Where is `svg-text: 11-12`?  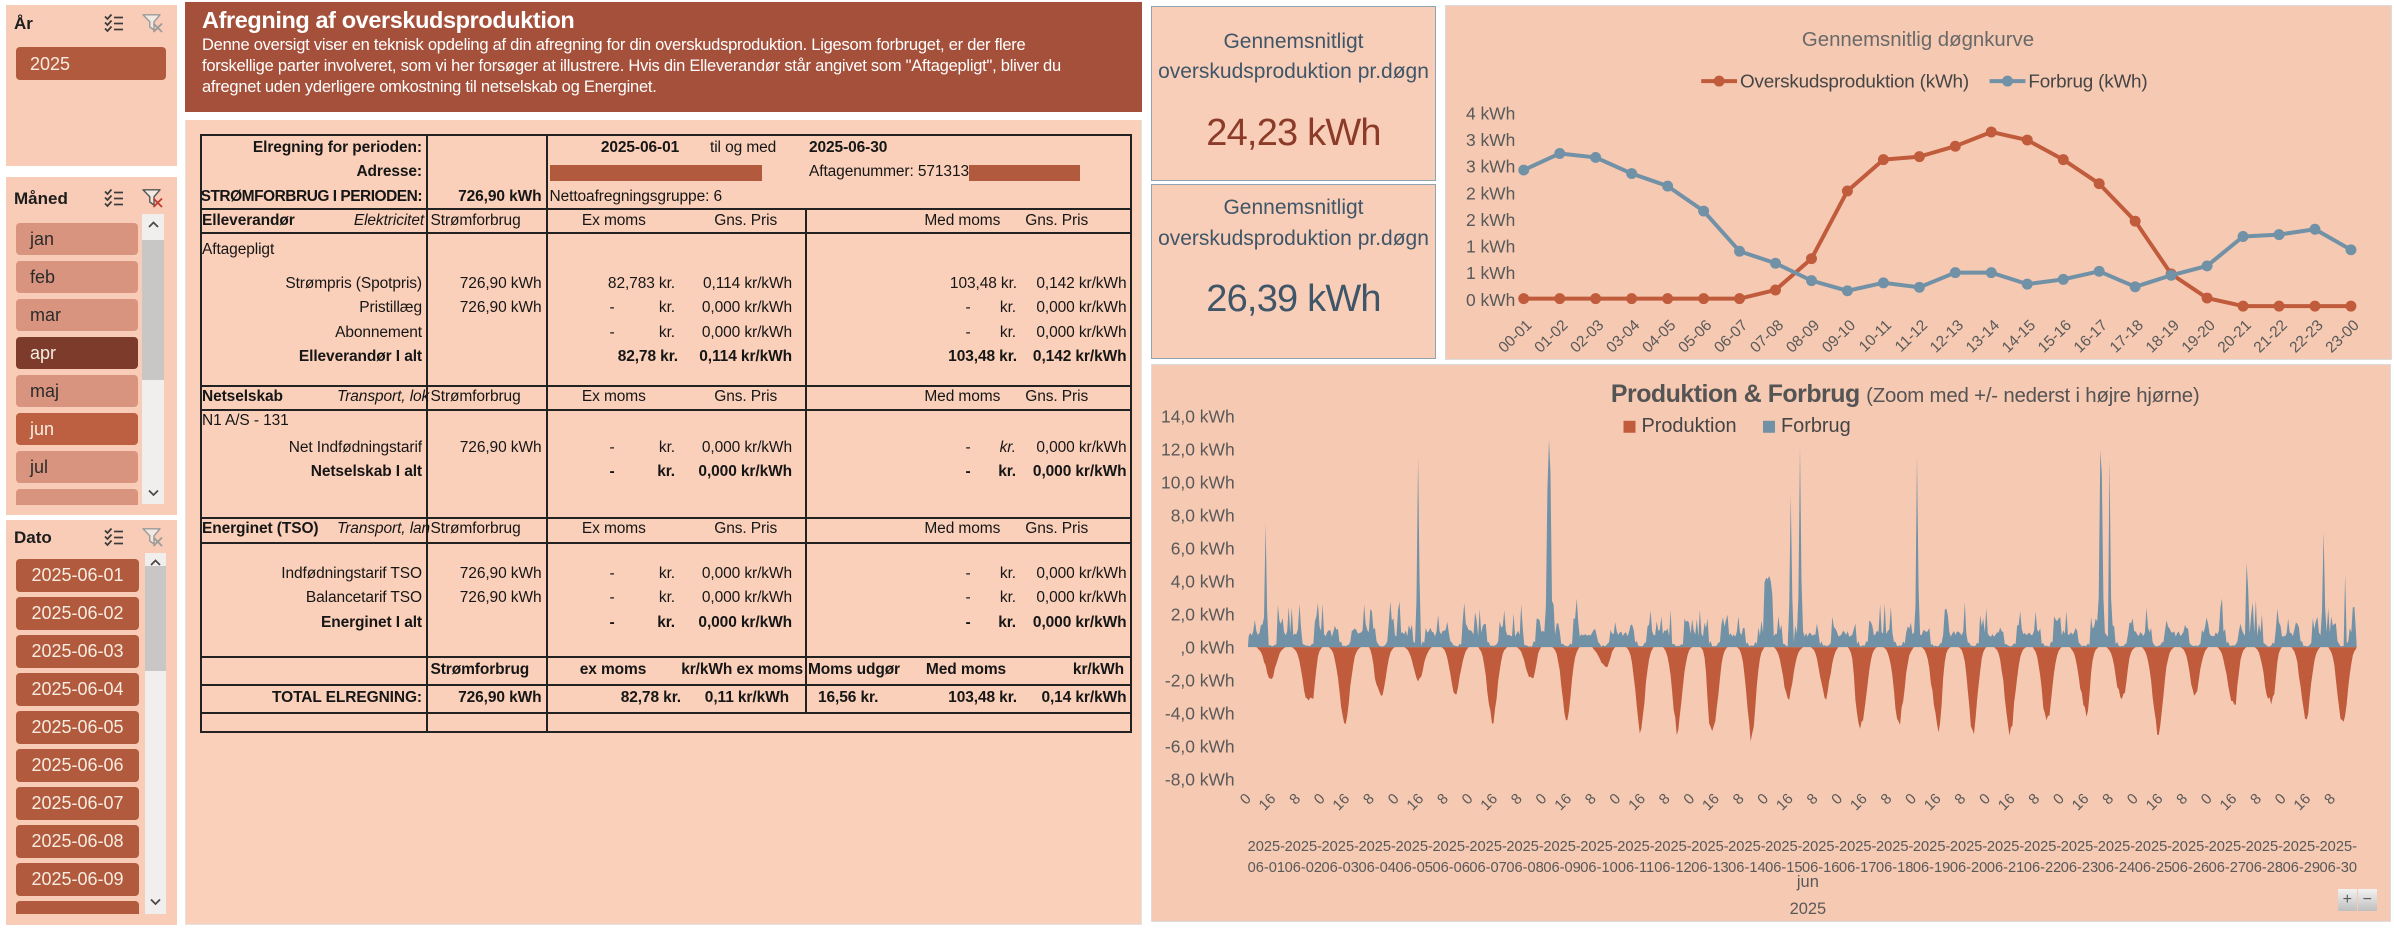
svg-text: 11-12 is located at coordinates (1911, 336).